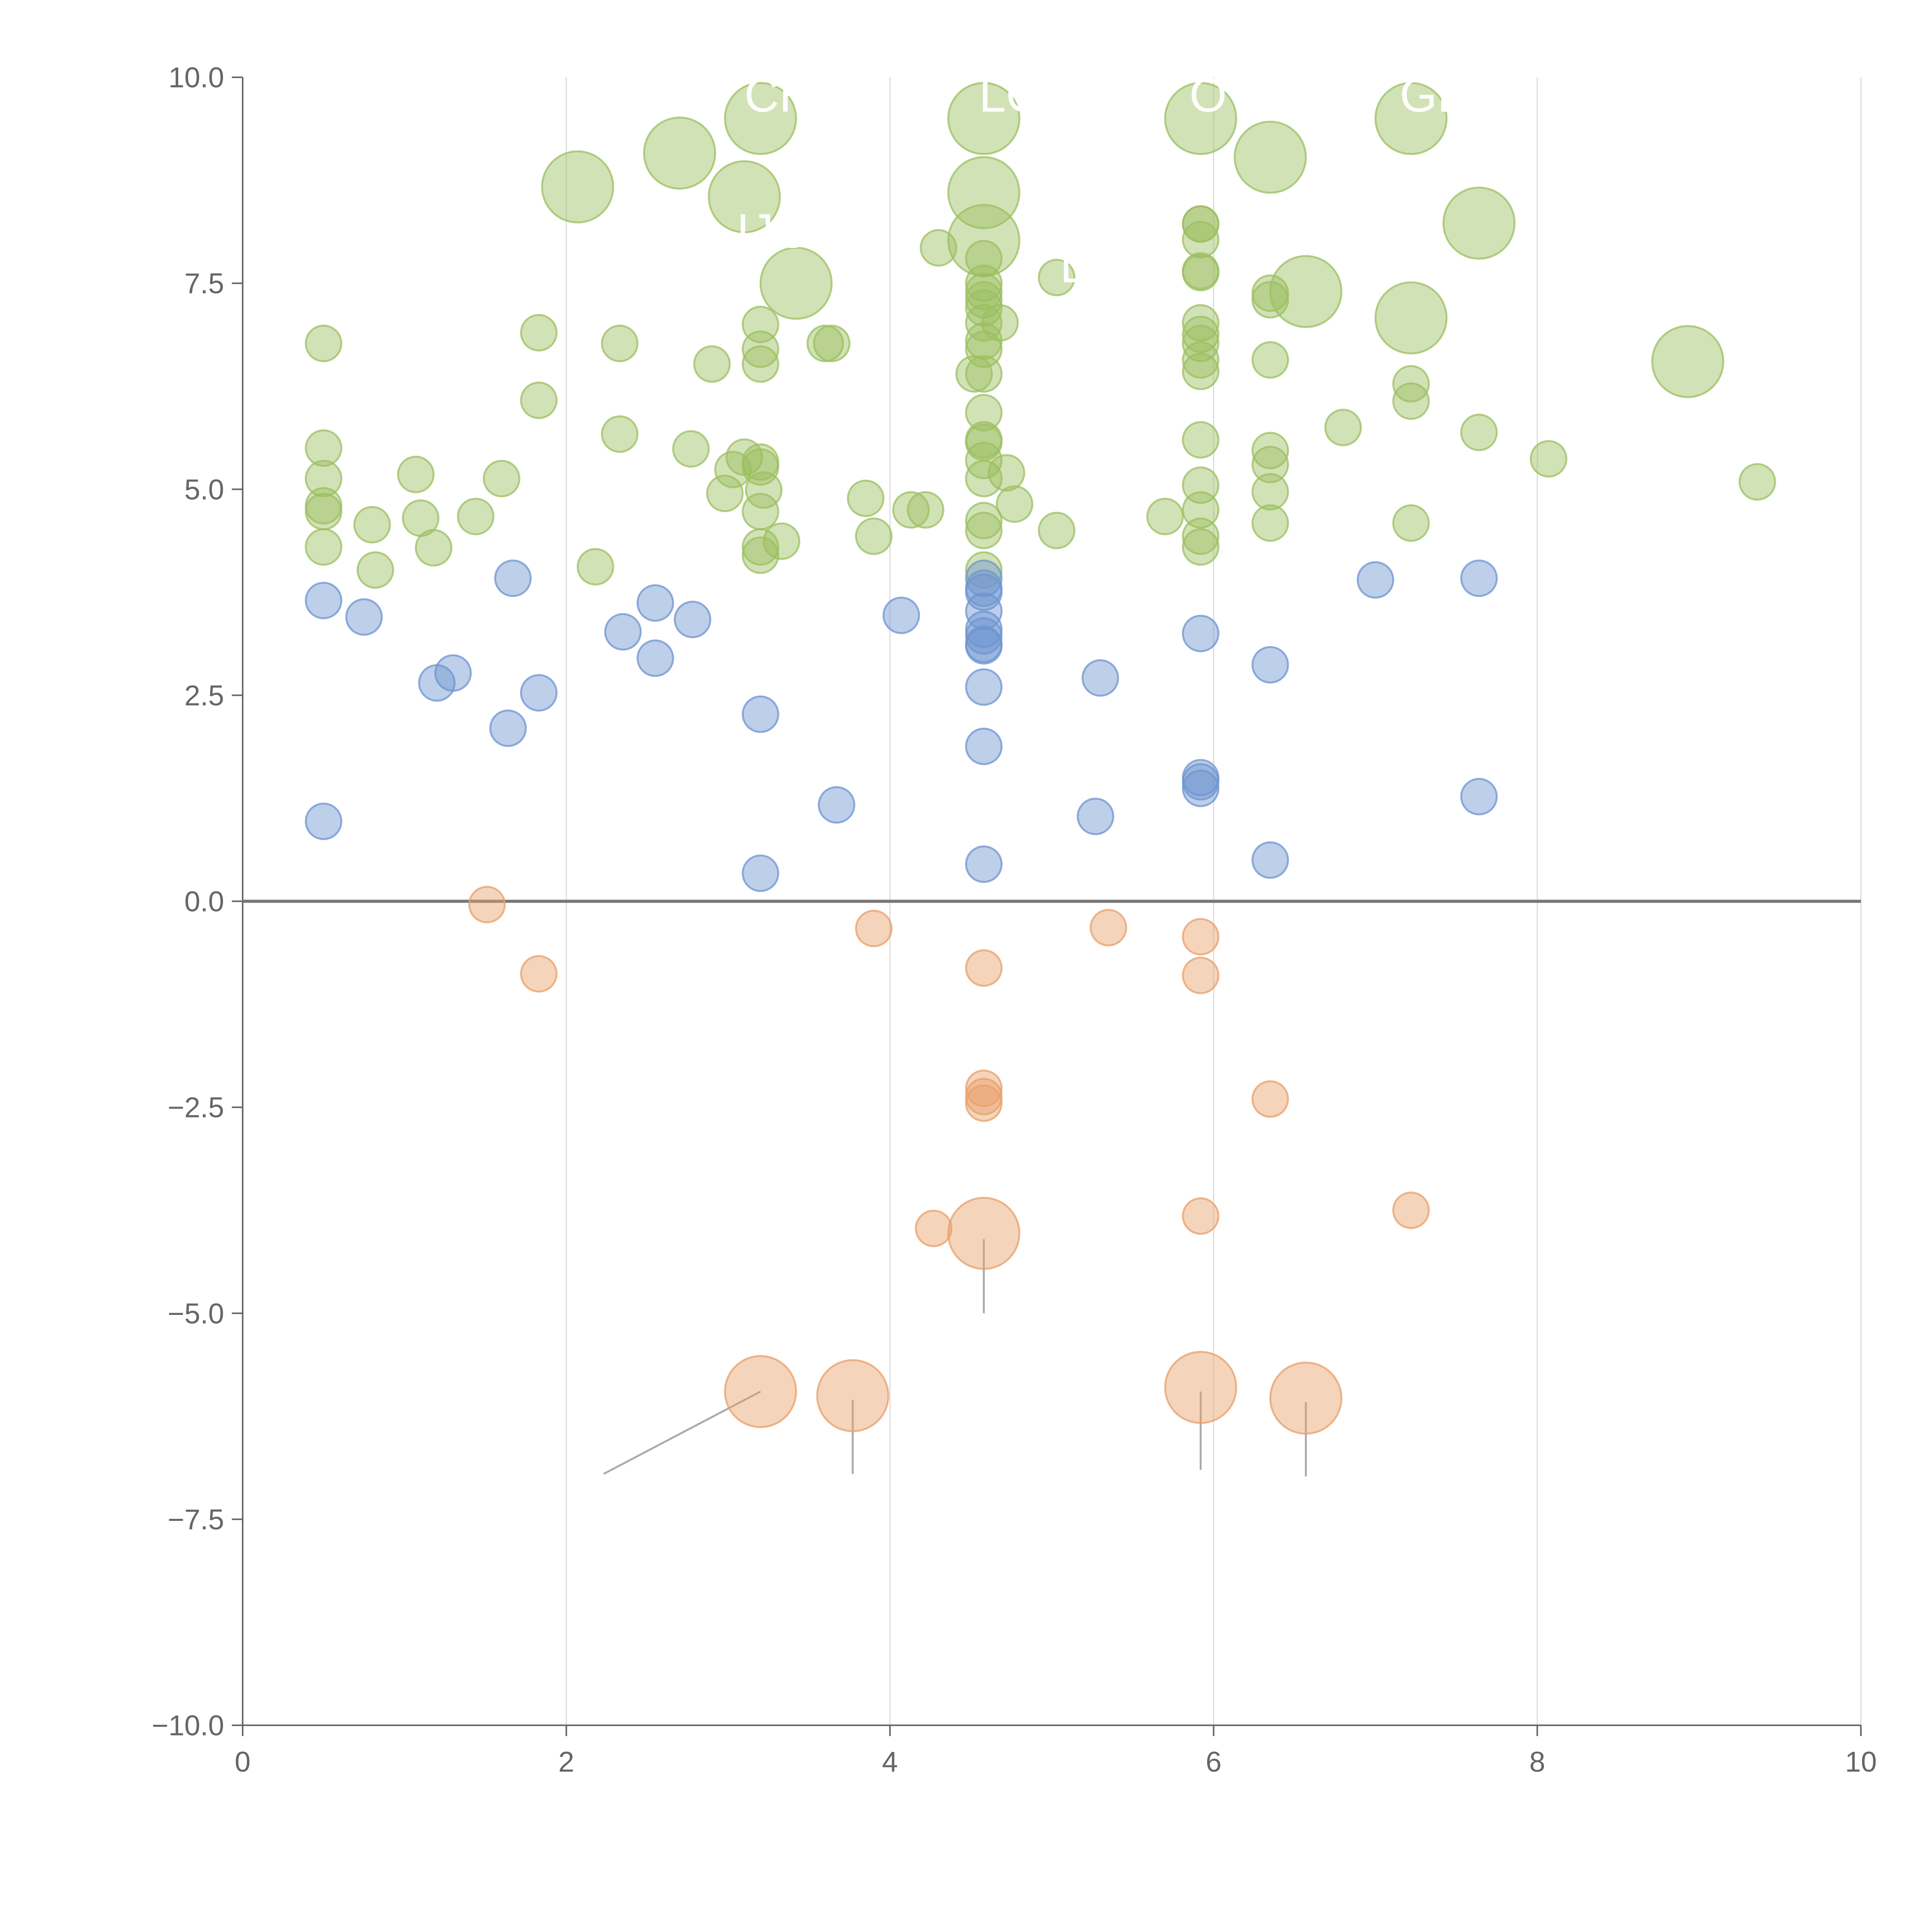 This screenshot has height=1932, width=1932. What do you see at coordinates (204, 489) in the screenshot?
I see `y-tick-label: 5.0` at bounding box center [204, 489].